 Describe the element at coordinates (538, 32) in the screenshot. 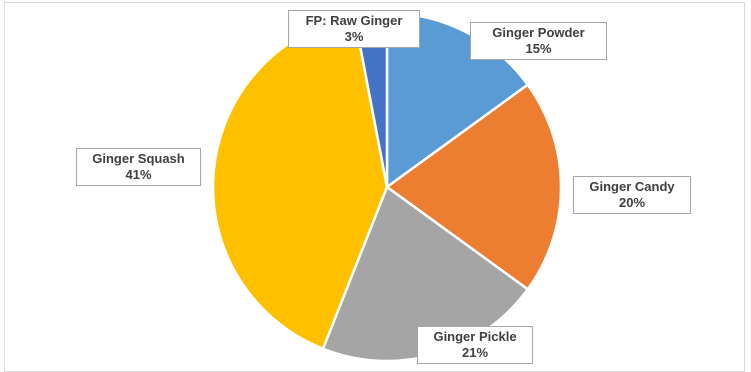

I see `data-label-name: Ginger Powder` at that location.